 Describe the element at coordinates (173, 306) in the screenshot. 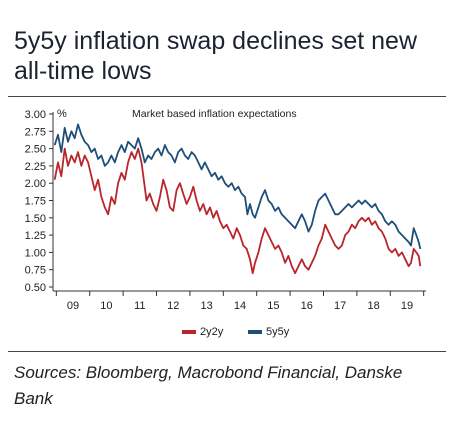

I see `x-tick-label: 12` at that location.